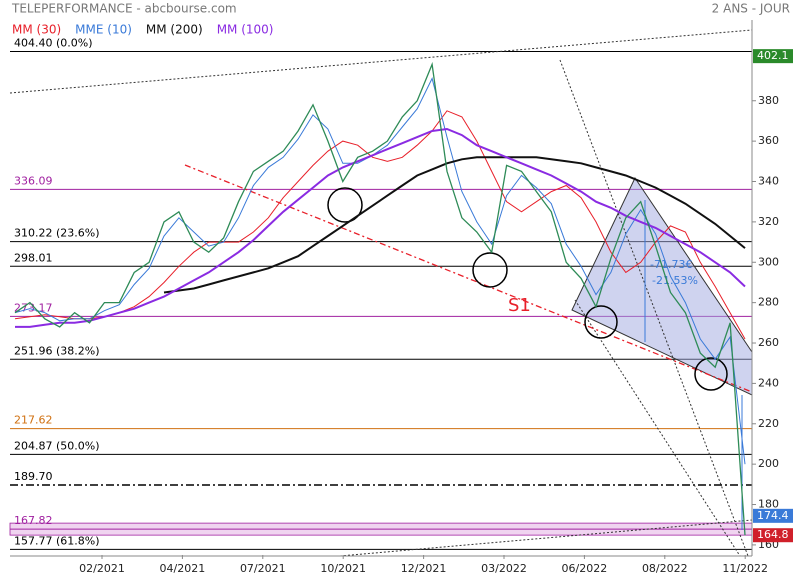  Describe the element at coordinates (33, 476) in the screenshot. I see `level-label: 189.70` at that location.